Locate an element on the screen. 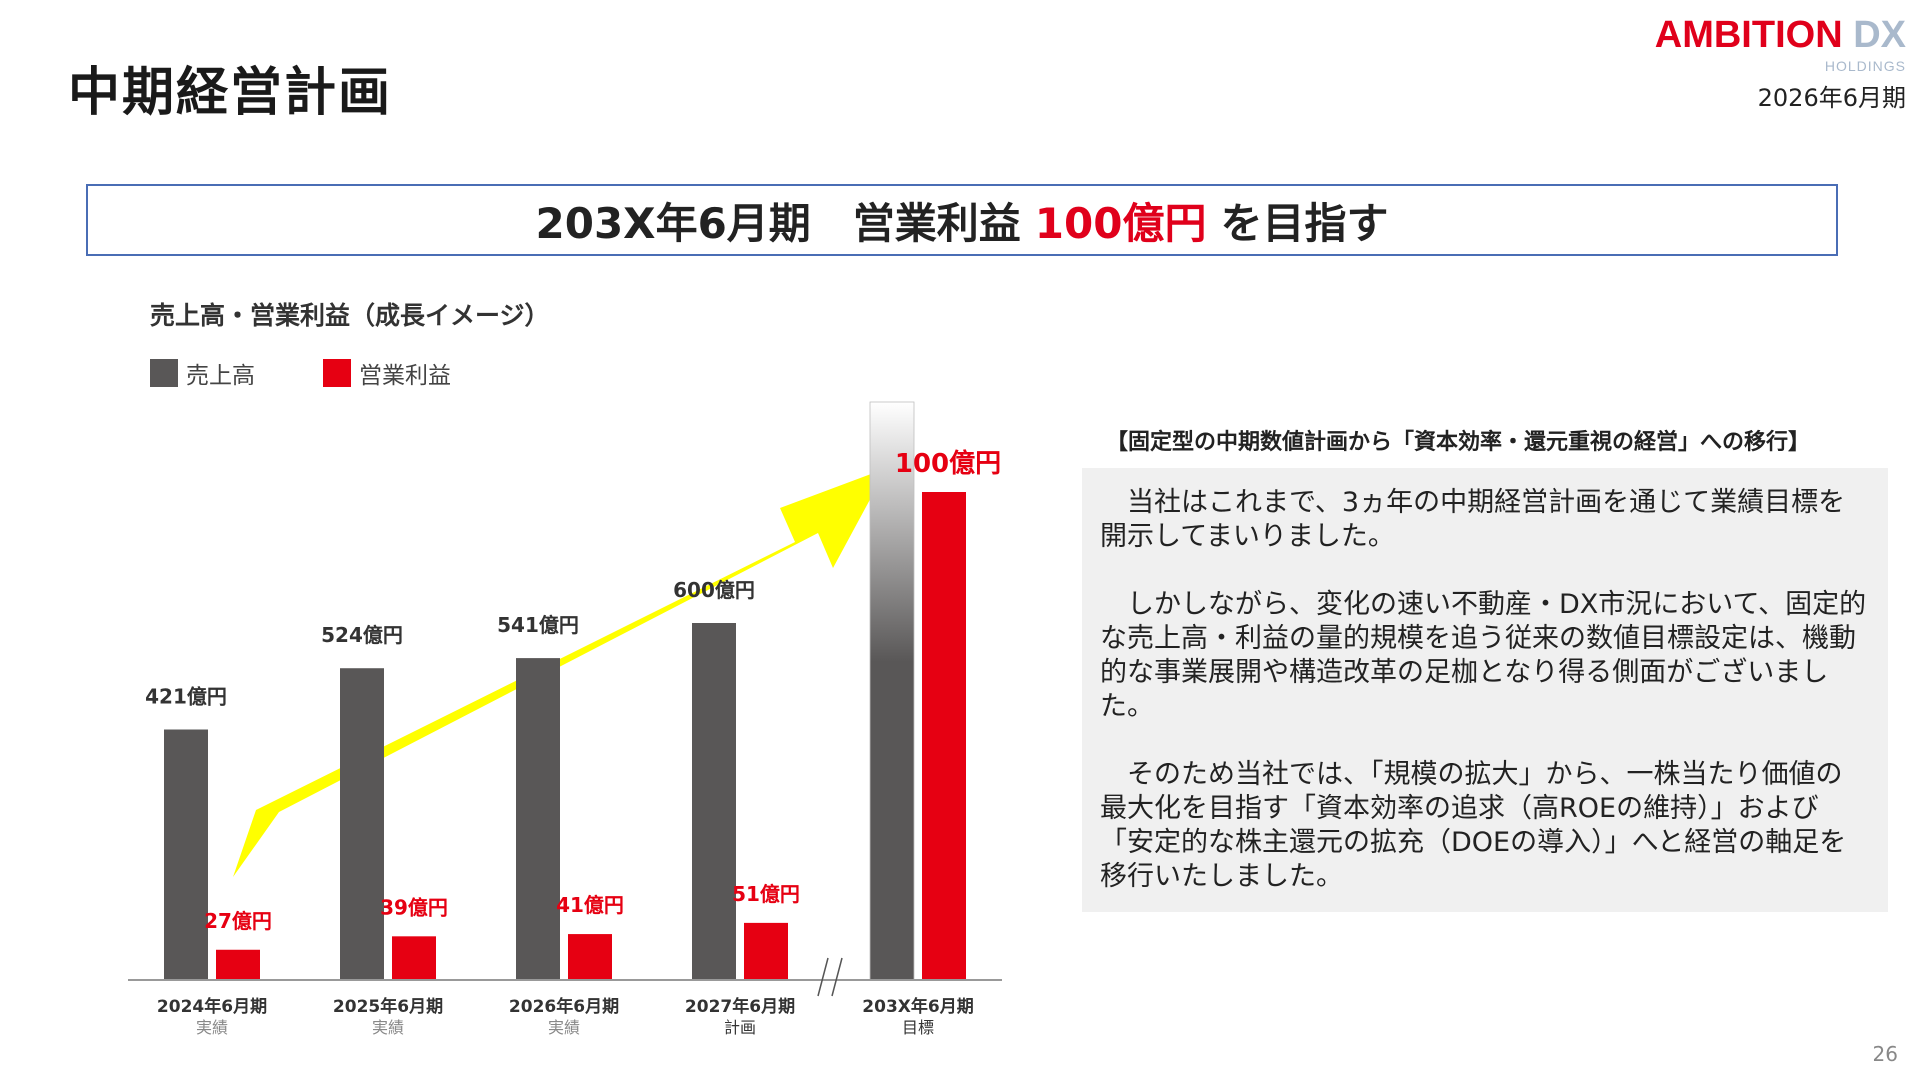 This screenshot has width=1920, height=1080. growth-arrow is located at coordinates (560, 672).